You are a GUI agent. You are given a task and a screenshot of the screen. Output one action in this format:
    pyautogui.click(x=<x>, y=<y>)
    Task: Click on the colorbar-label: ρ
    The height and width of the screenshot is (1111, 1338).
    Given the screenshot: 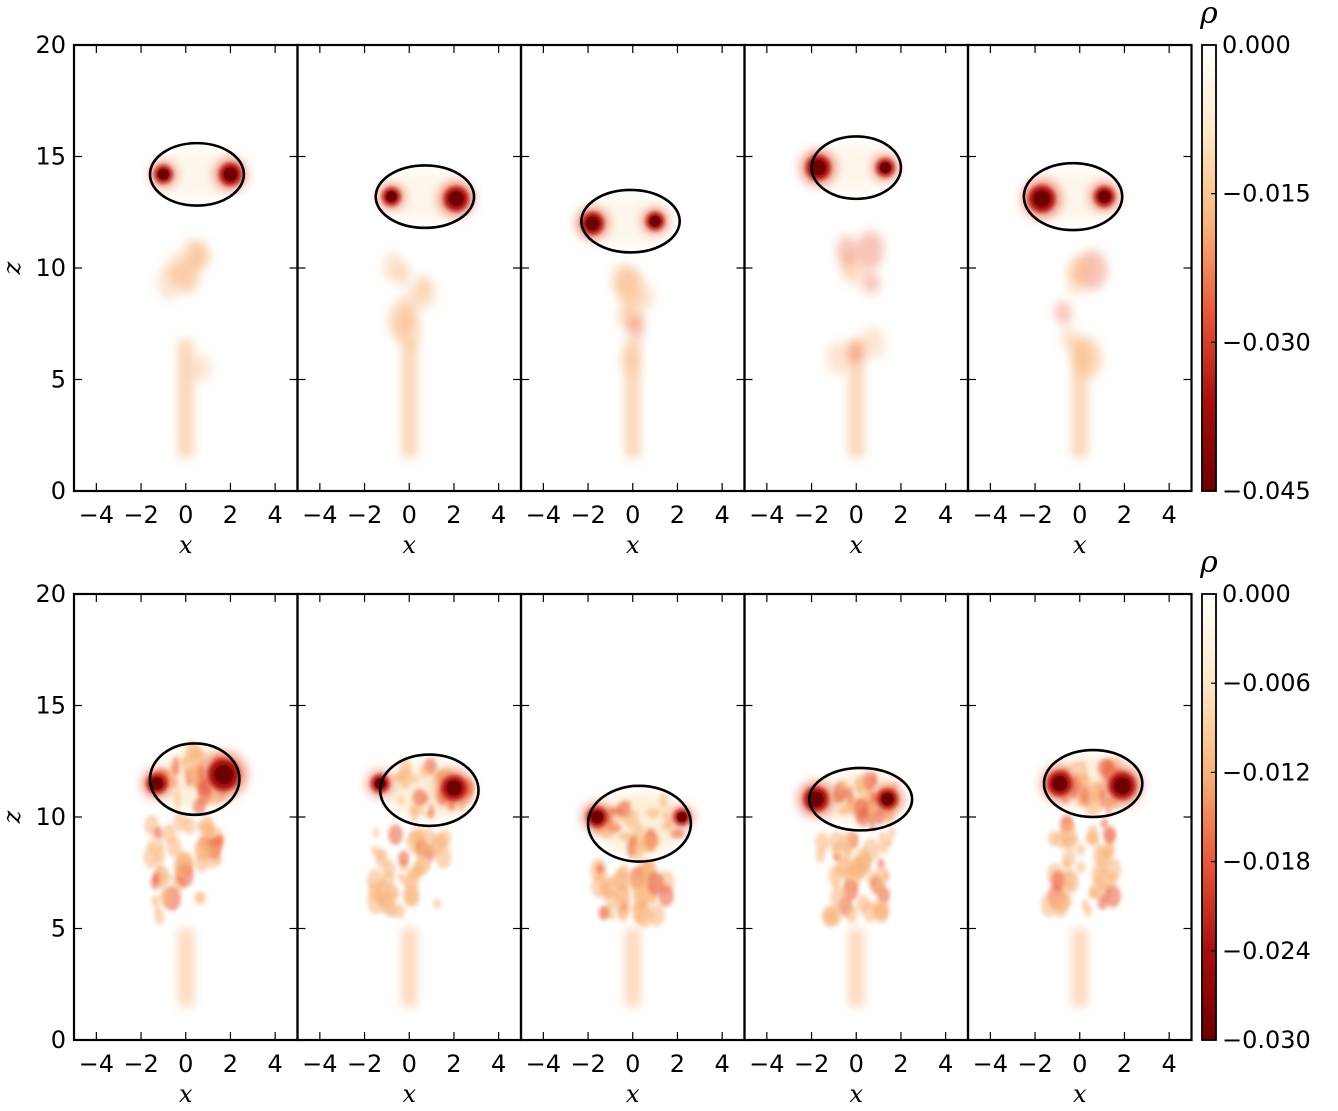 What is the action you would take?
    pyautogui.click(x=1208, y=562)
    